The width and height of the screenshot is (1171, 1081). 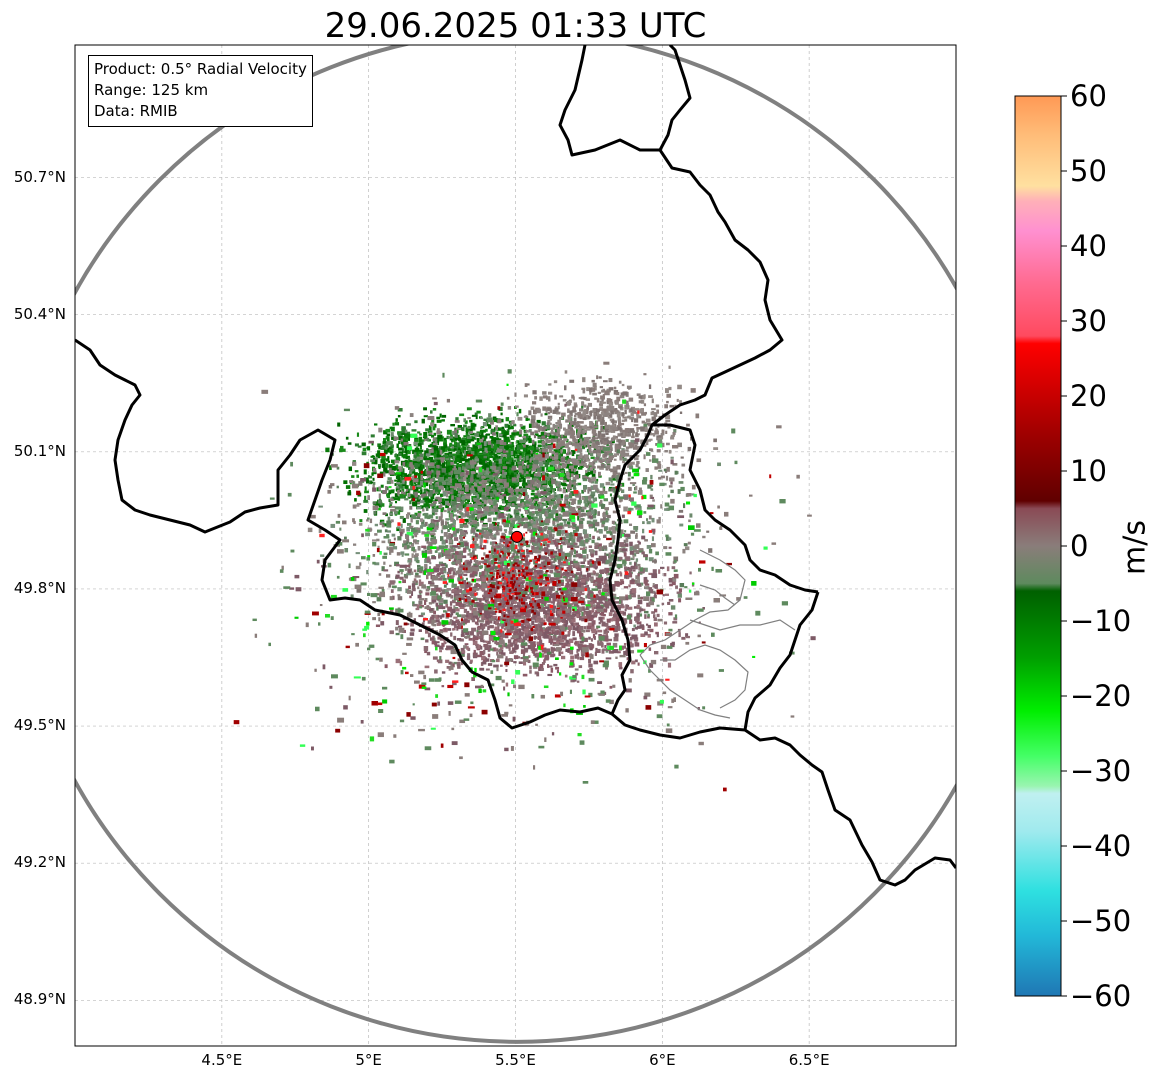 I want to click on lat-tick-label: 50.7°N, so click(x=39, y=176).